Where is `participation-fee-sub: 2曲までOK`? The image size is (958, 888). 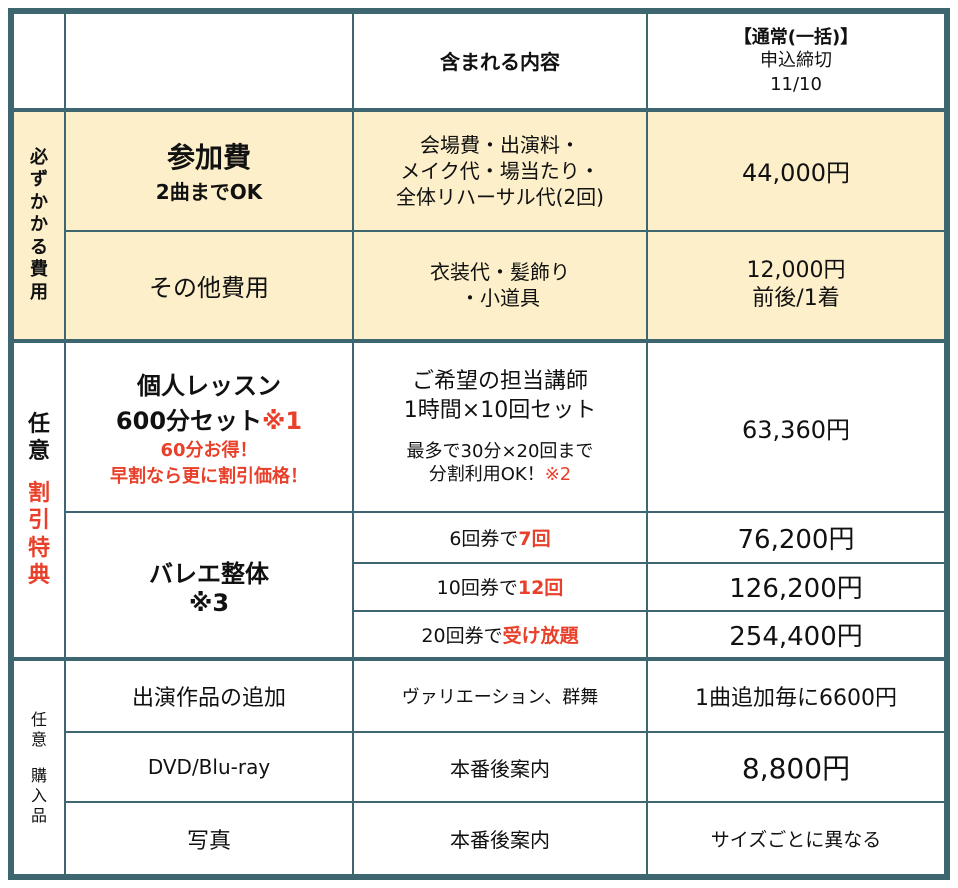 participation-fee-sub: 2曲までOK is located at coordinates (209, 192).